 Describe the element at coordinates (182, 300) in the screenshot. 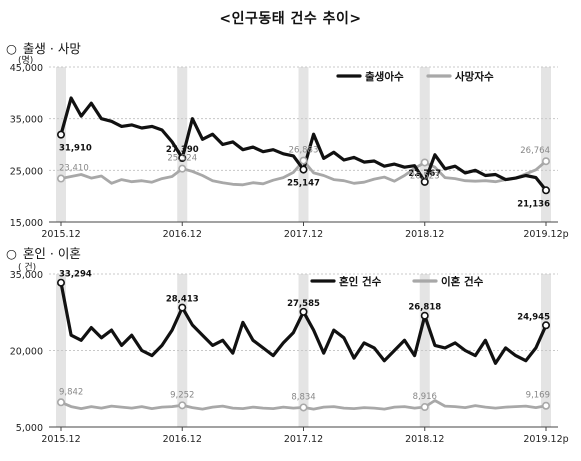

I see `data-label: 28,413` at that location.